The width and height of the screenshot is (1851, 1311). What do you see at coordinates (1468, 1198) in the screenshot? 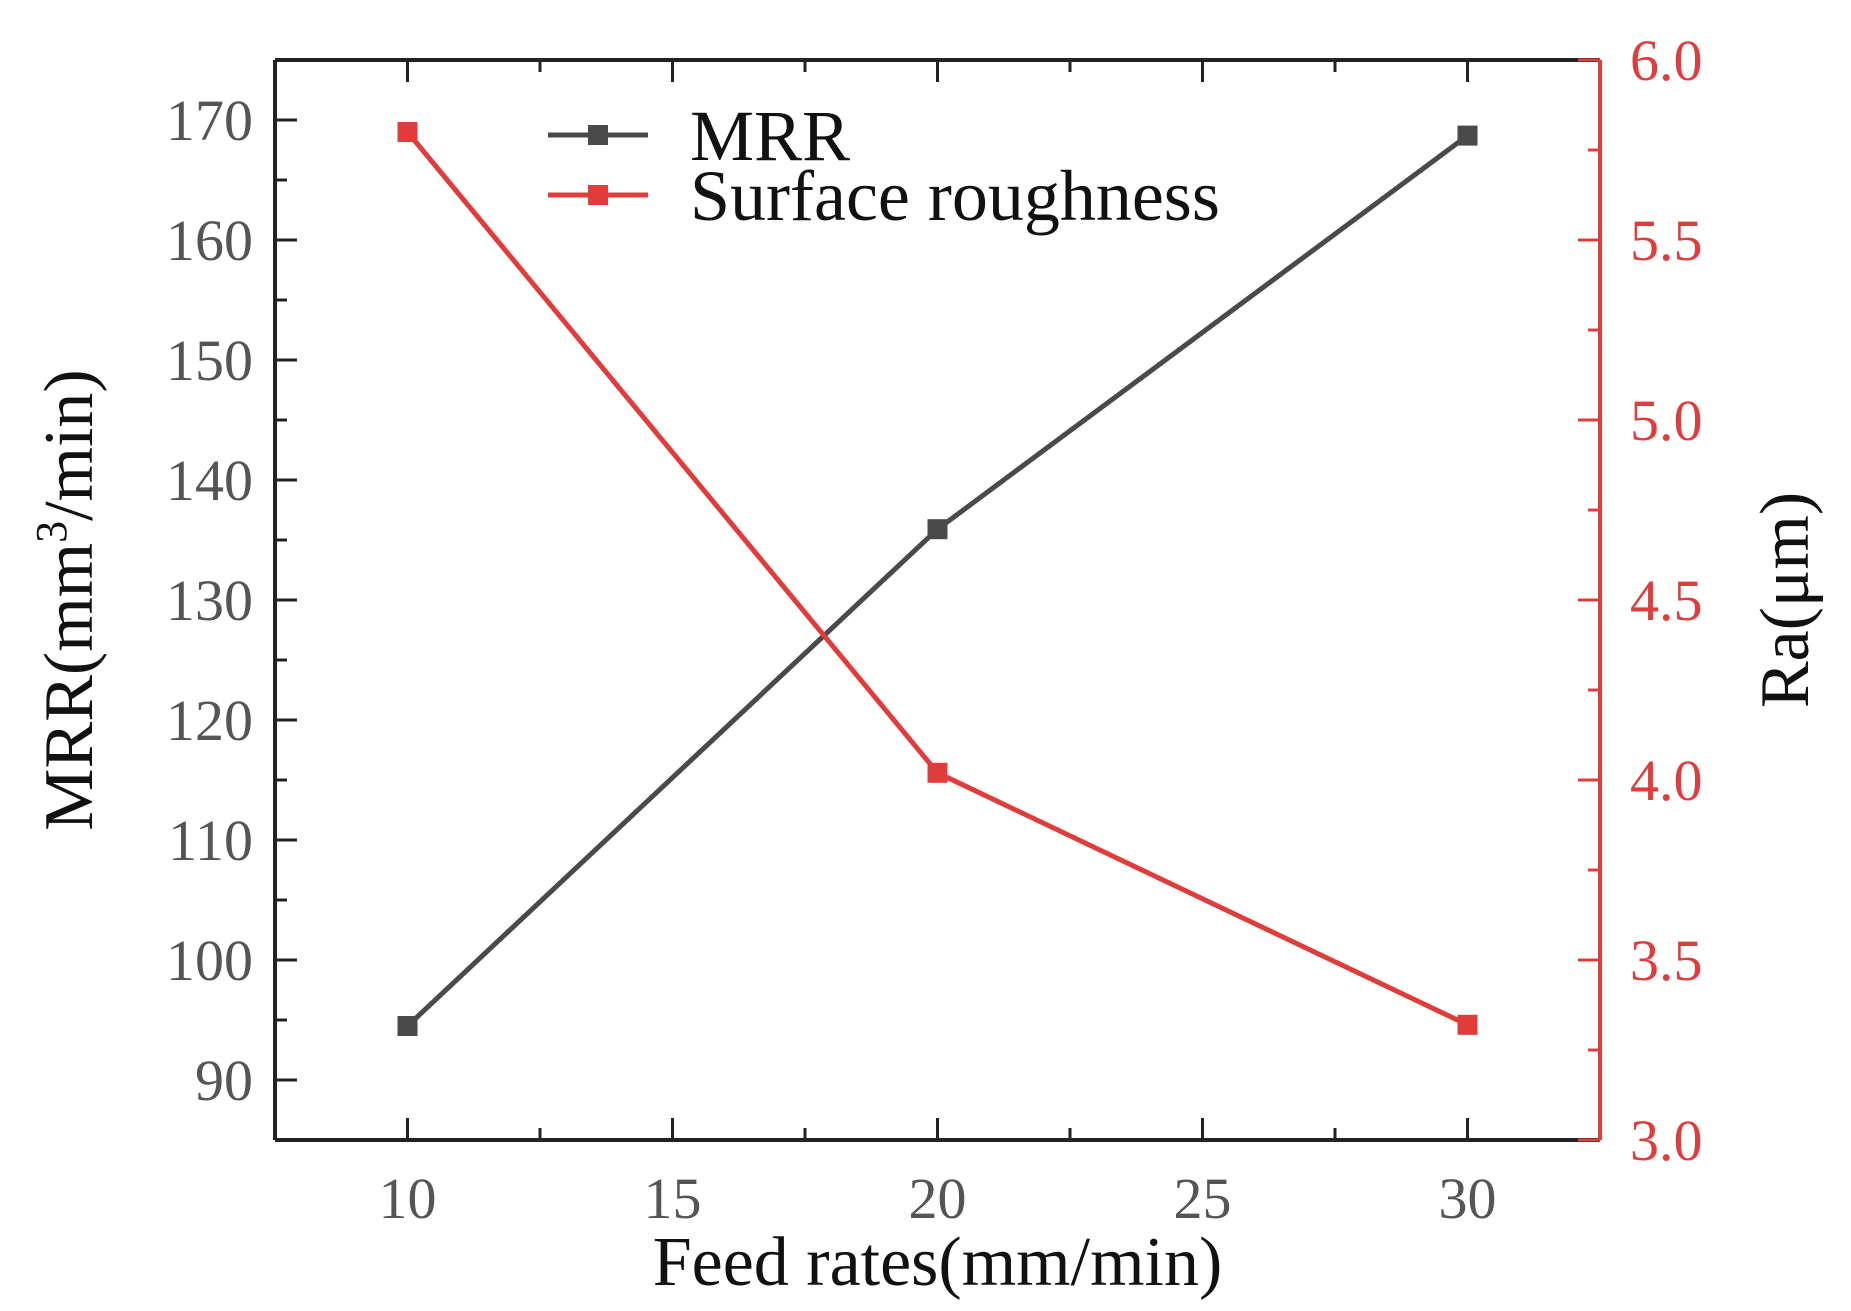
I see `x-tick-label: 30` at bounding box center [1468, 1198].